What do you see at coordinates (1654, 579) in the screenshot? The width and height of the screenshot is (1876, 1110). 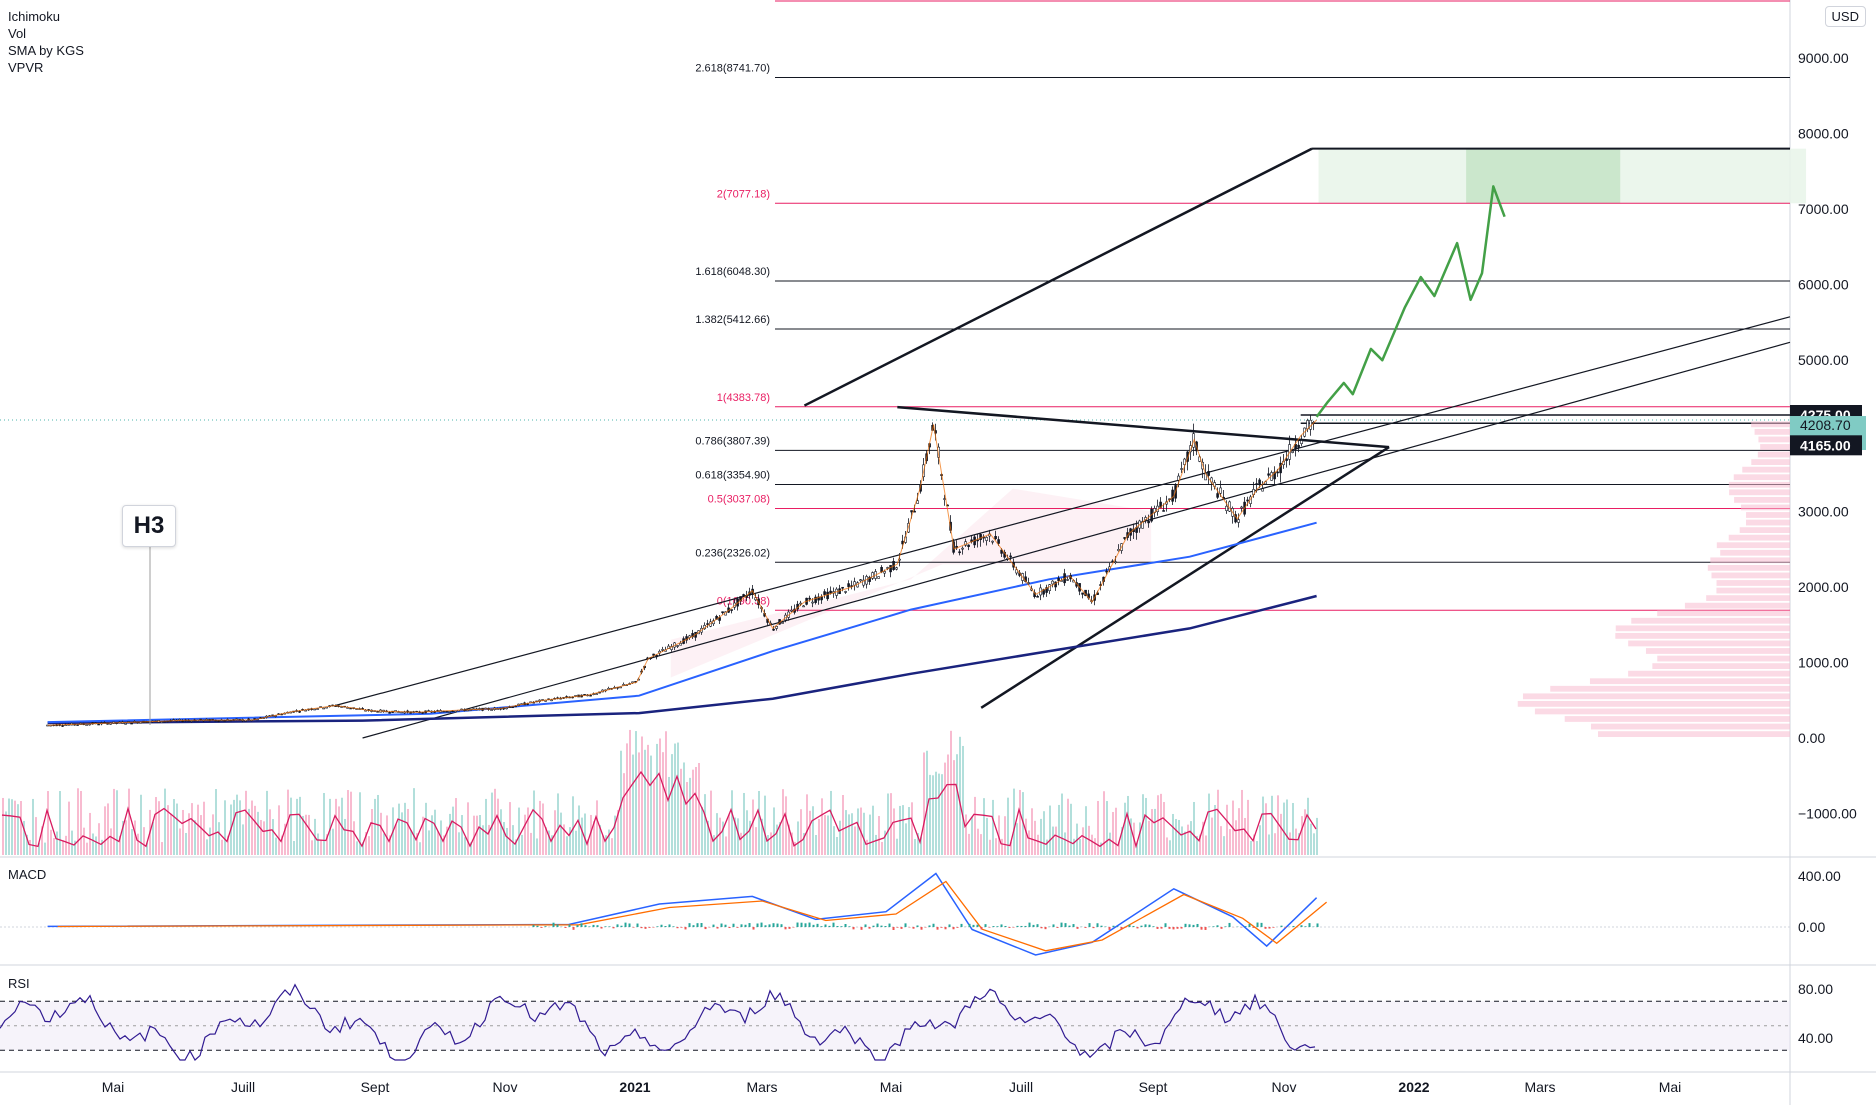 I see `vpvr-histogram` at bounding box center [1654, 579].